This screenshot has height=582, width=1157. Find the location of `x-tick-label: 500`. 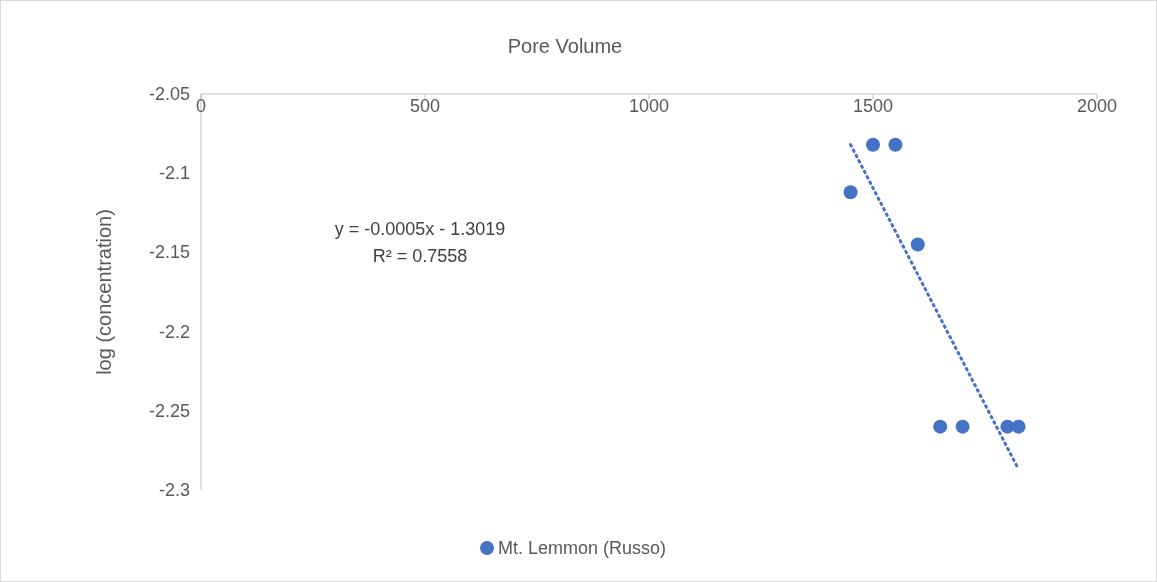

x-tick-label: 500 is located at coordinates (425, 106).